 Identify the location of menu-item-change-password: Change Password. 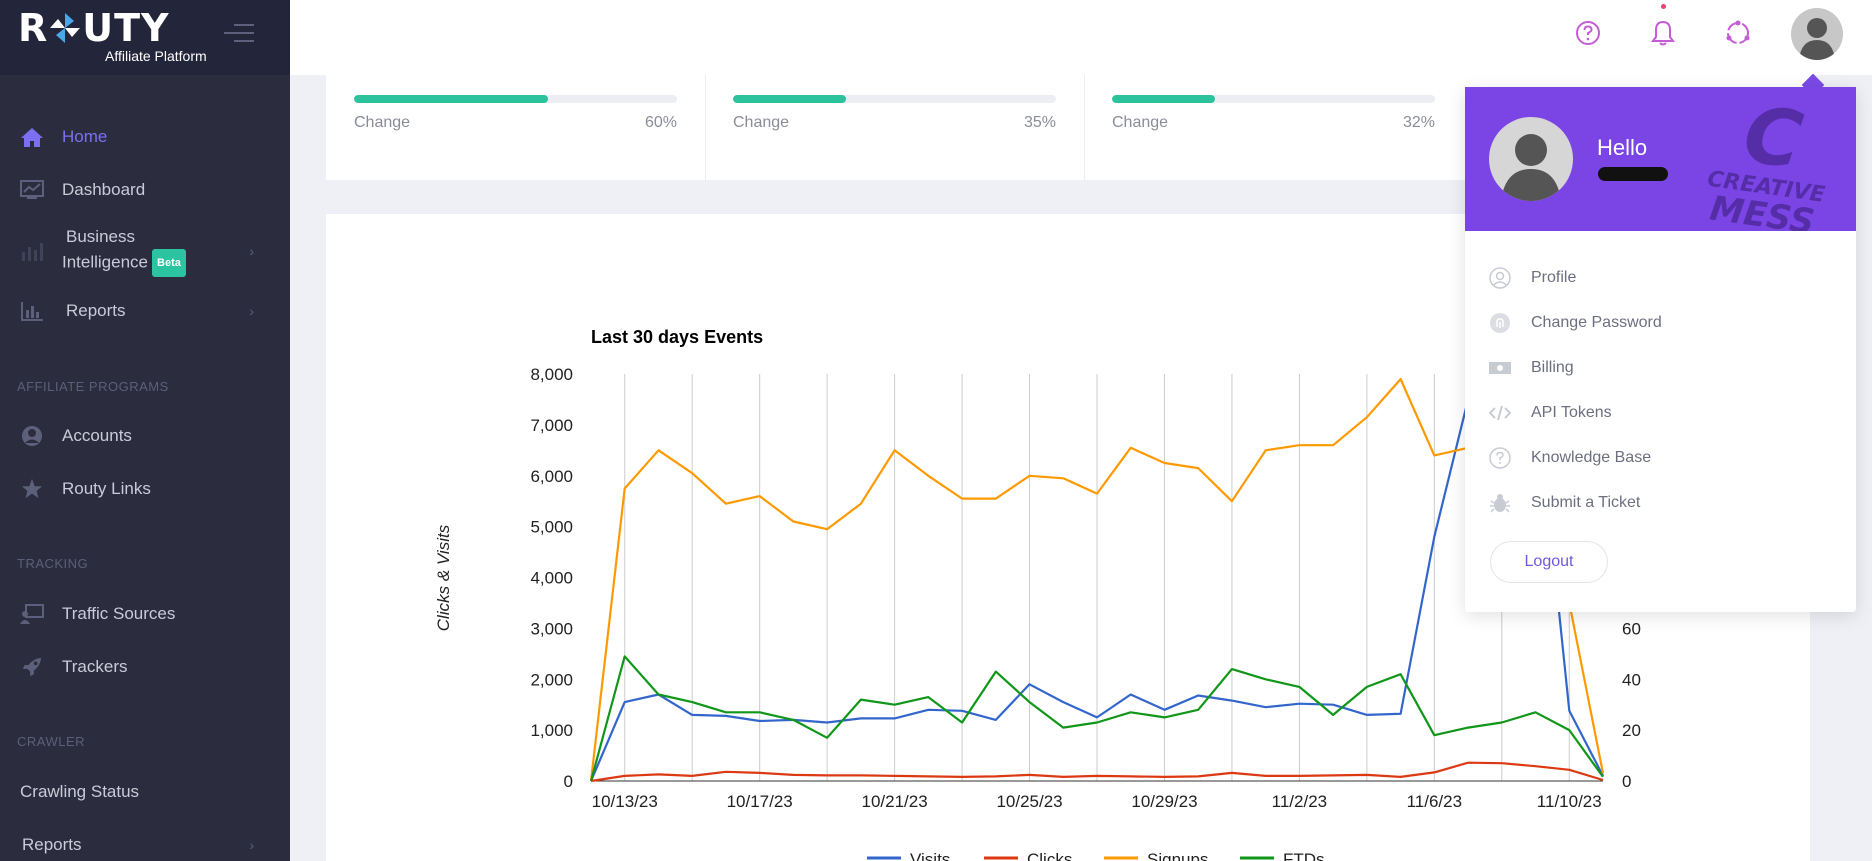
(1660, 323).